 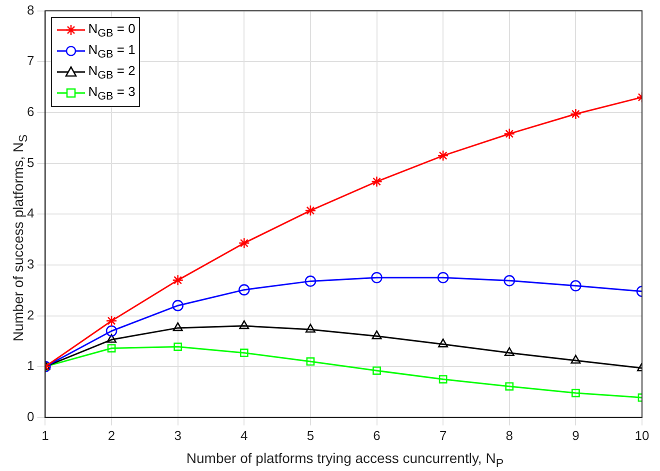 What do you see at coordinates (30, 162) in the screenshot?
I see `y-tick-label: 5` at bounding box center [30, 162].